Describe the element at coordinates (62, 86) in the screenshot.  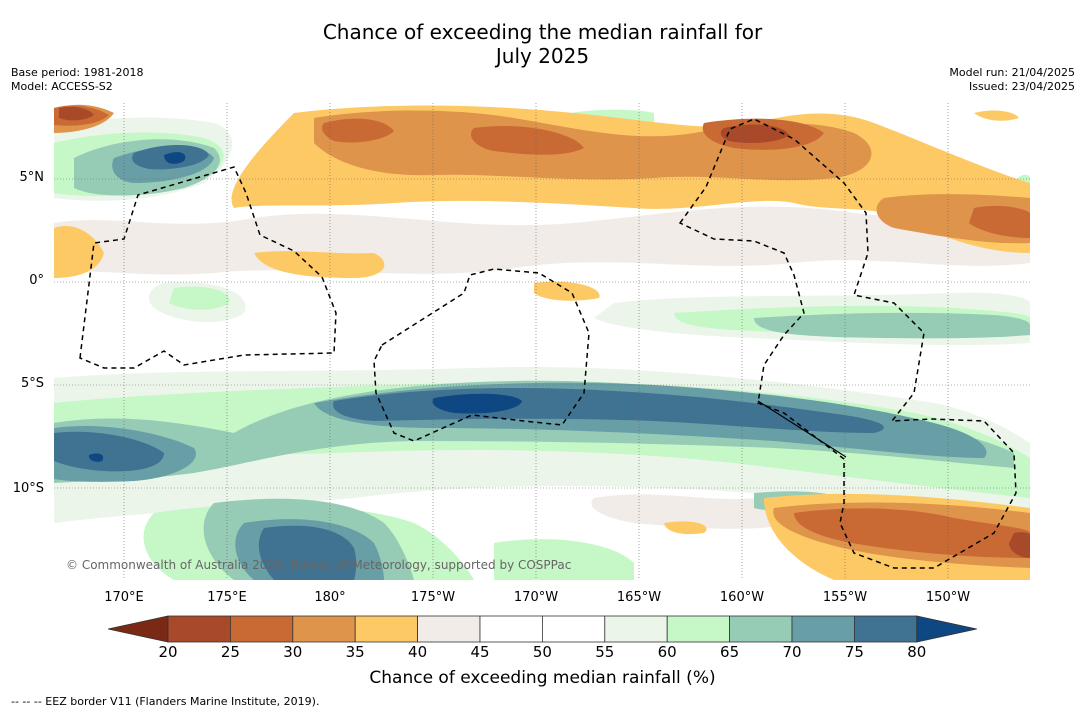
I see `model-name: Model: ACCESS-S2` at that location.